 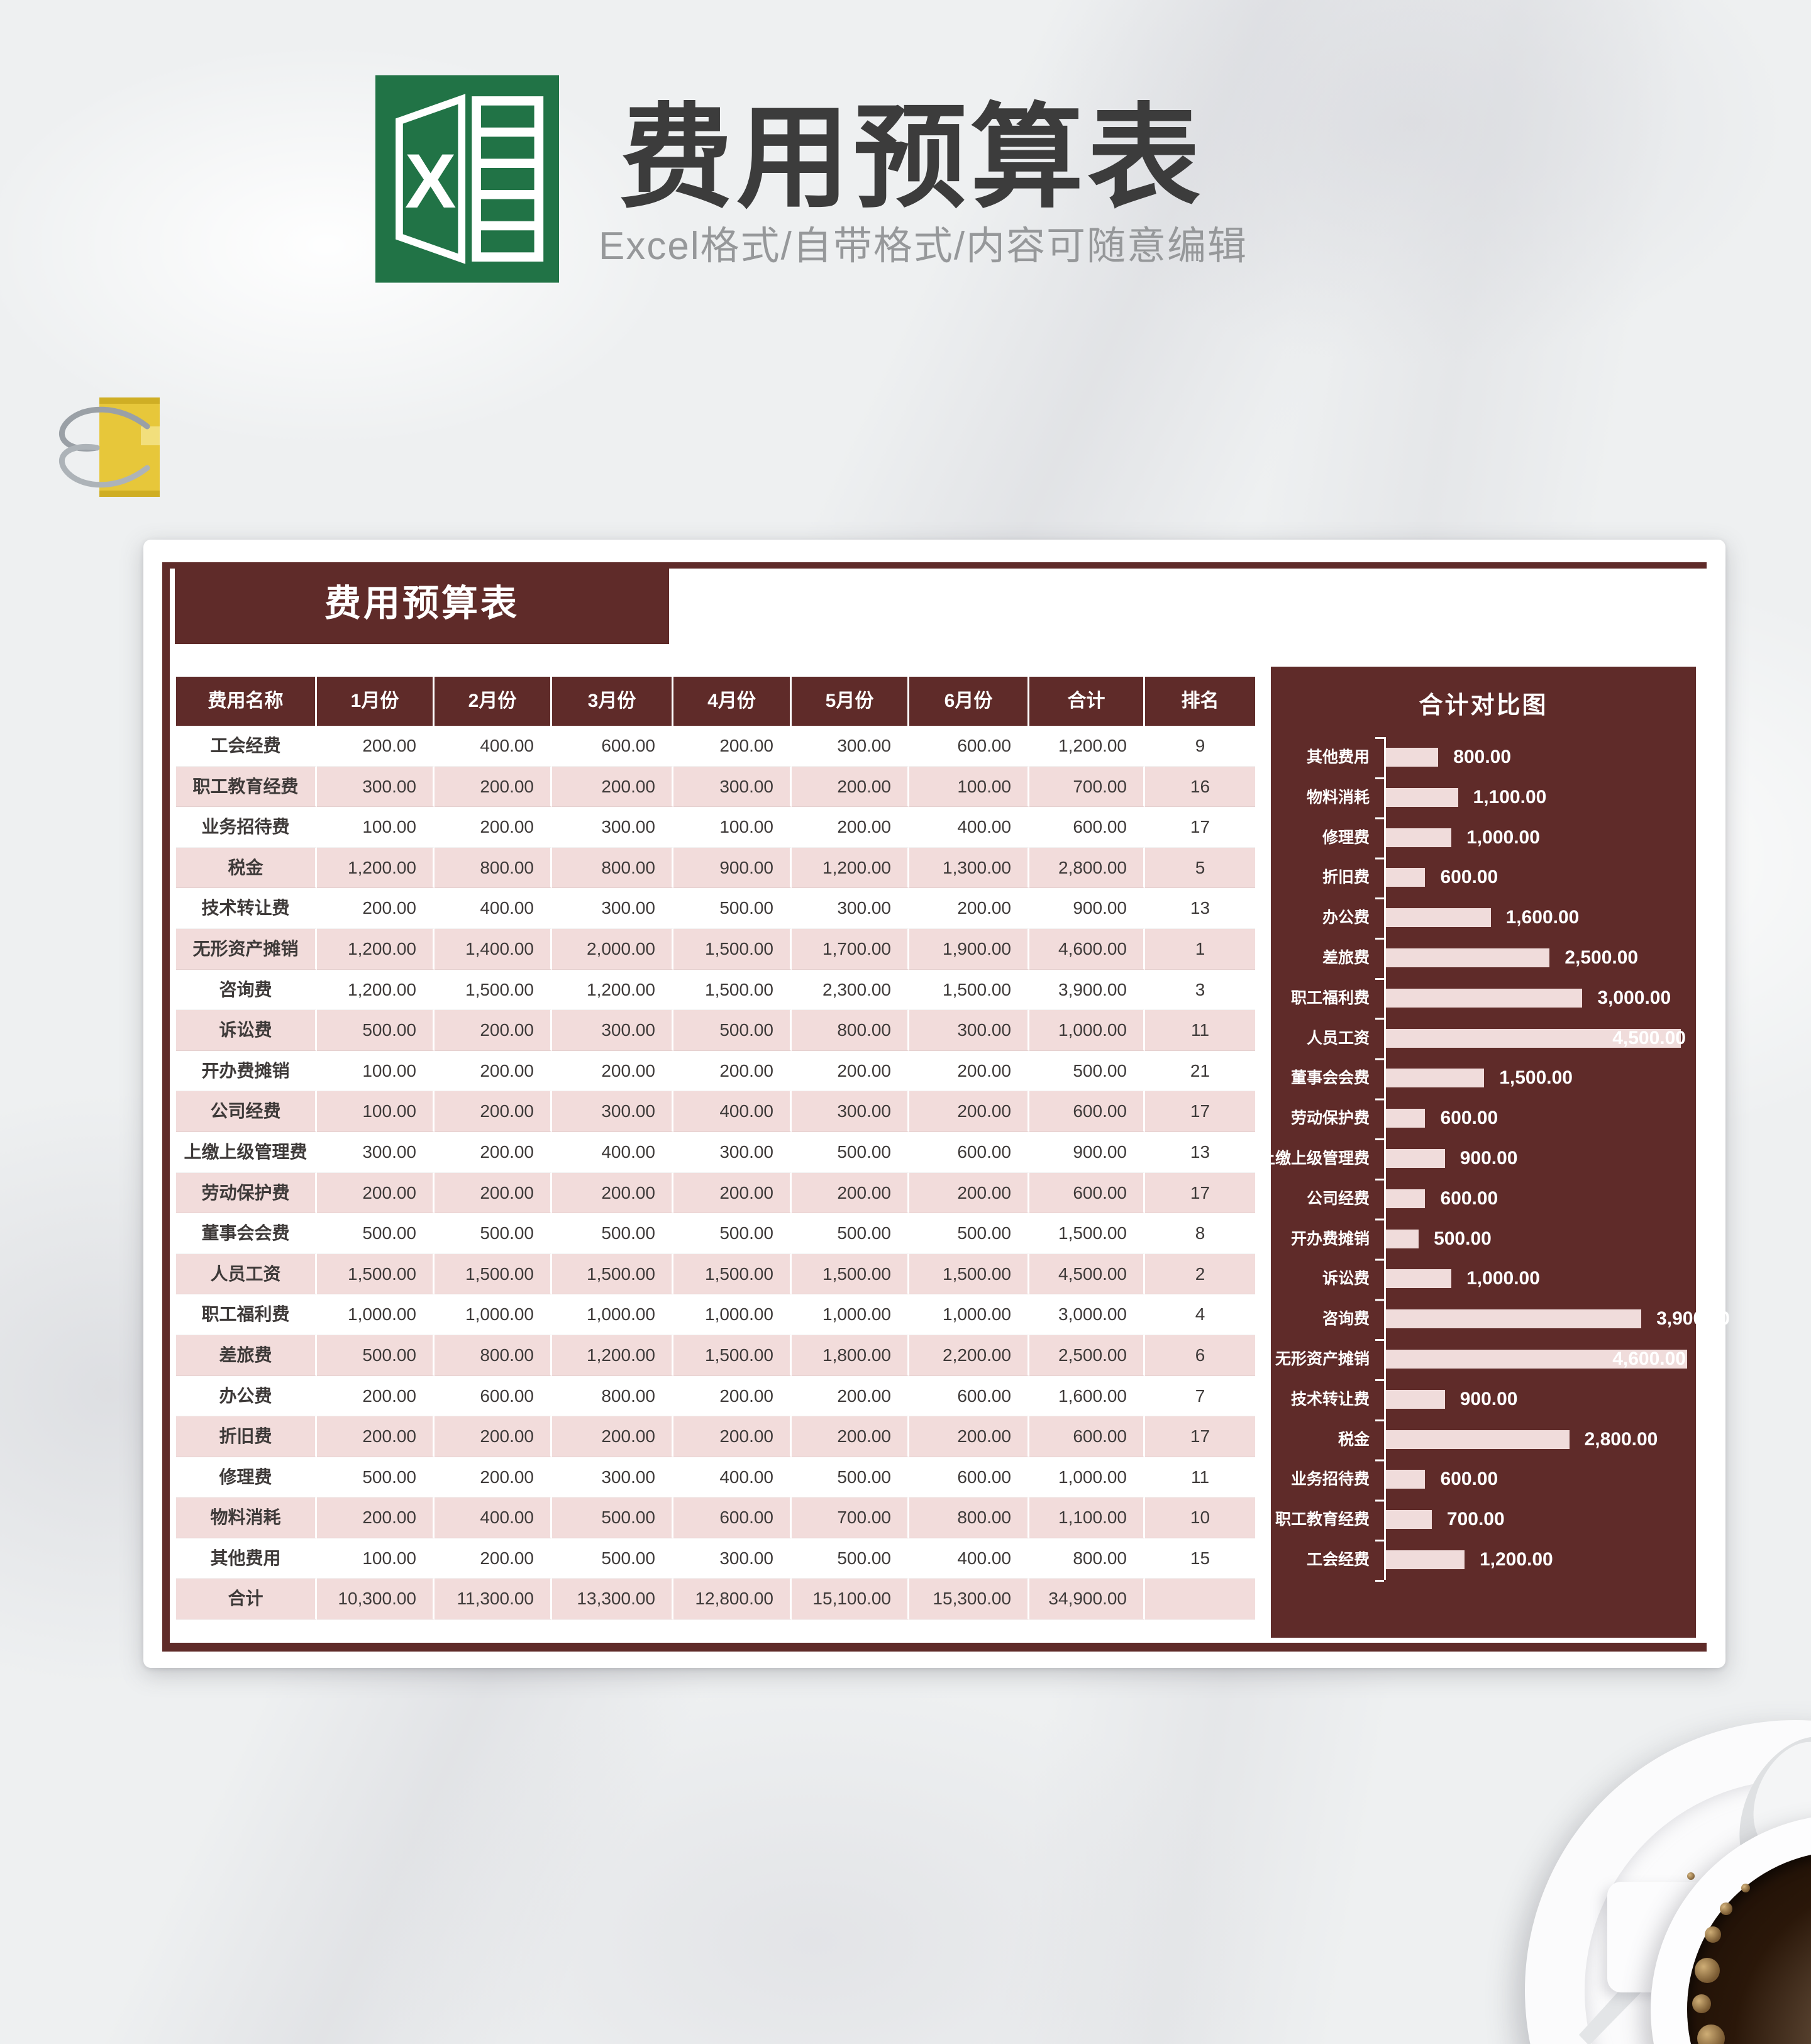 What do you see at coordinates (247, 1030) in the screenshot?
I see `table-row-name: 诉讼费` at bounding box center [247, 1030].